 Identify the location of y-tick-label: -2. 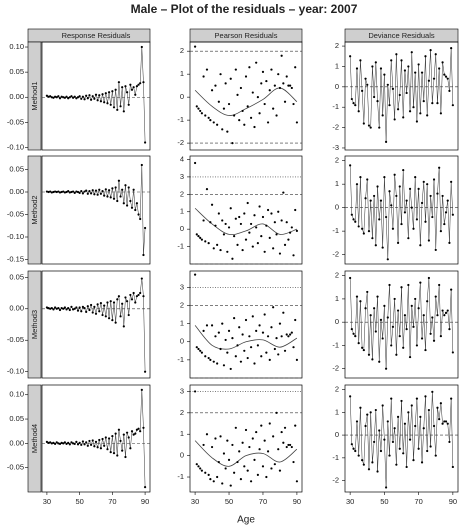
(180, 142).